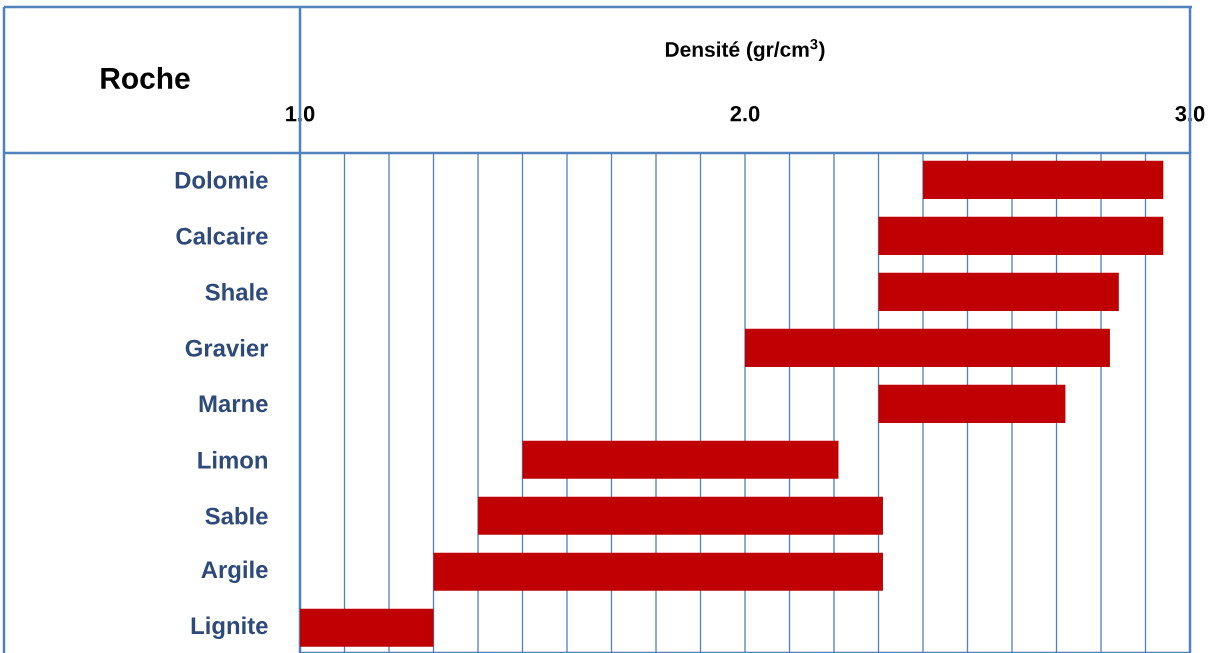  What do you see at coordinates (745, 50) in the screenshot?
I see `x-axis-title: Densité (gr/cm$^{3}$)` at bounding box center [745, 50].